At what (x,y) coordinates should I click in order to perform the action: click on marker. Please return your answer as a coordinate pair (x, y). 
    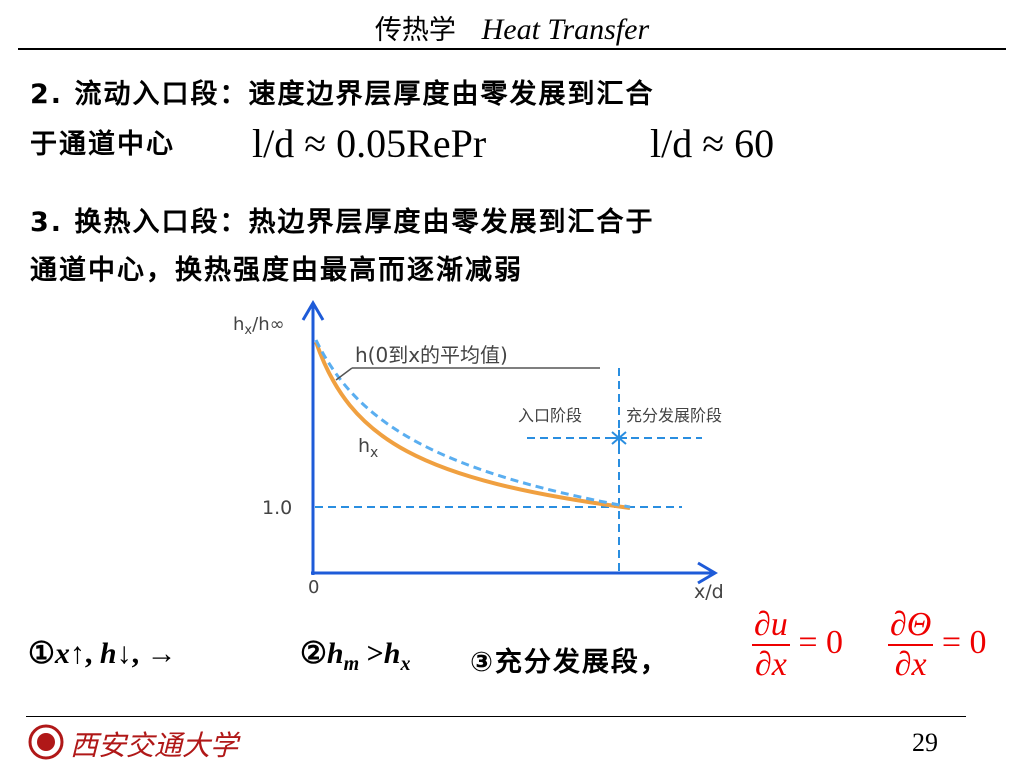
    Looking at the image, I should click on (619, 438).